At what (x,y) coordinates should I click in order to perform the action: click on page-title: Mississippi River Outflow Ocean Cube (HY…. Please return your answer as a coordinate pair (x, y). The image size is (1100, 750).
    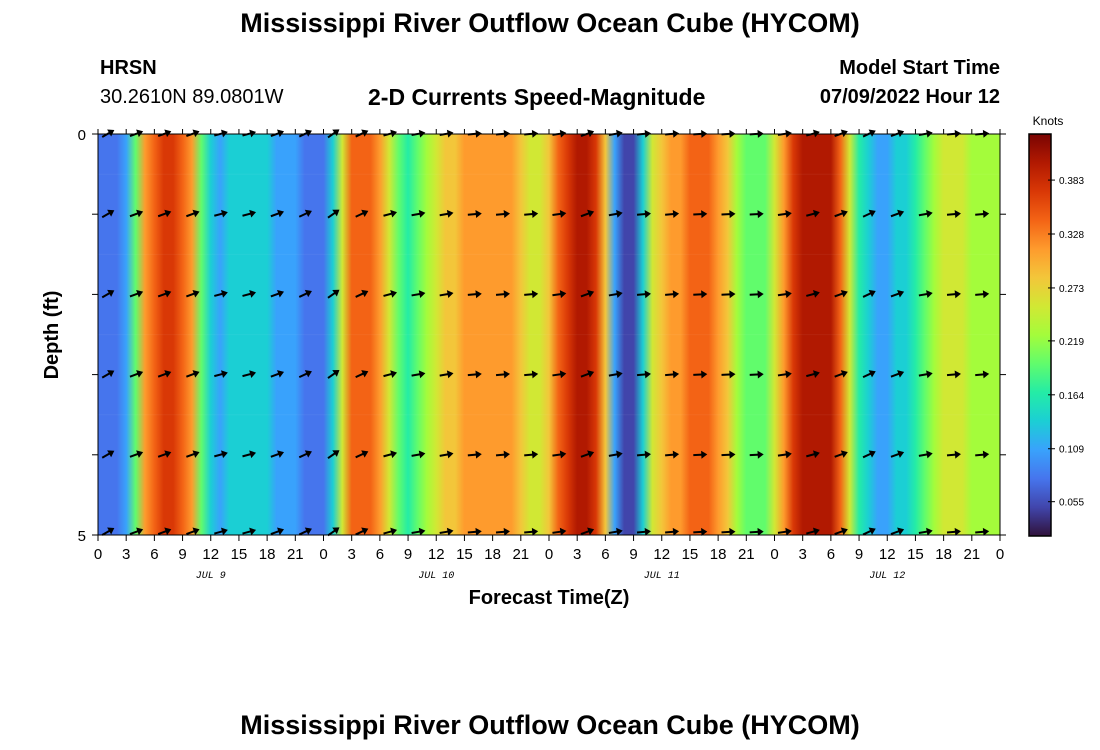
    Looking at the image, I should click on (550, 23).